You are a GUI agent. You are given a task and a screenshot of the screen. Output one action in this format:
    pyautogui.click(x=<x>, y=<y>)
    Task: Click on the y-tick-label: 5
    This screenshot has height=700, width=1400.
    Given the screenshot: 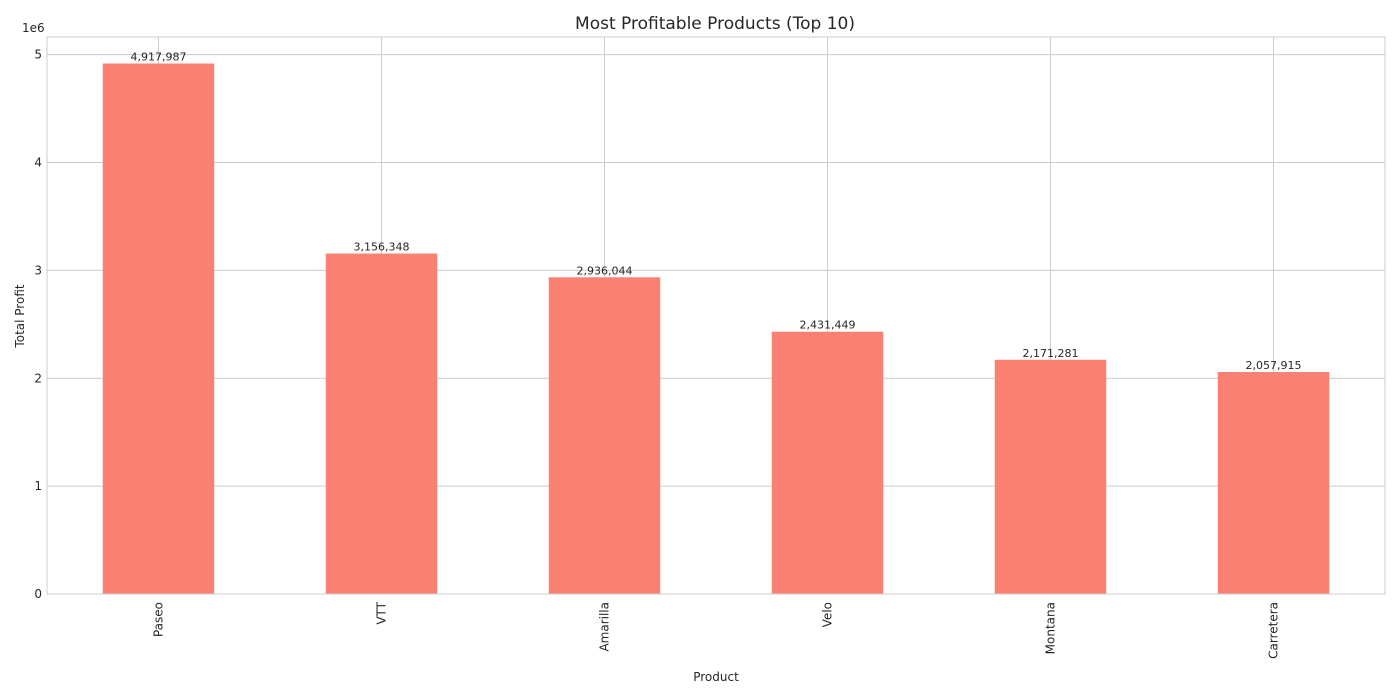 What is the action you would take?
    pyautogui.click(x=38, y=55)
    